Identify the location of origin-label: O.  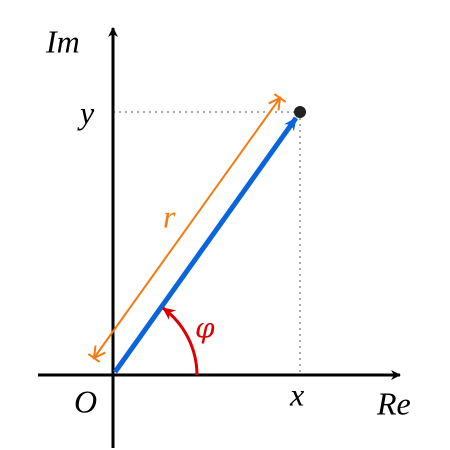
(85, 401).